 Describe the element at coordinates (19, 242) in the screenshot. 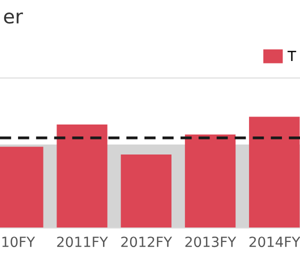

I see `x-tick-label: 10FY` at that location.